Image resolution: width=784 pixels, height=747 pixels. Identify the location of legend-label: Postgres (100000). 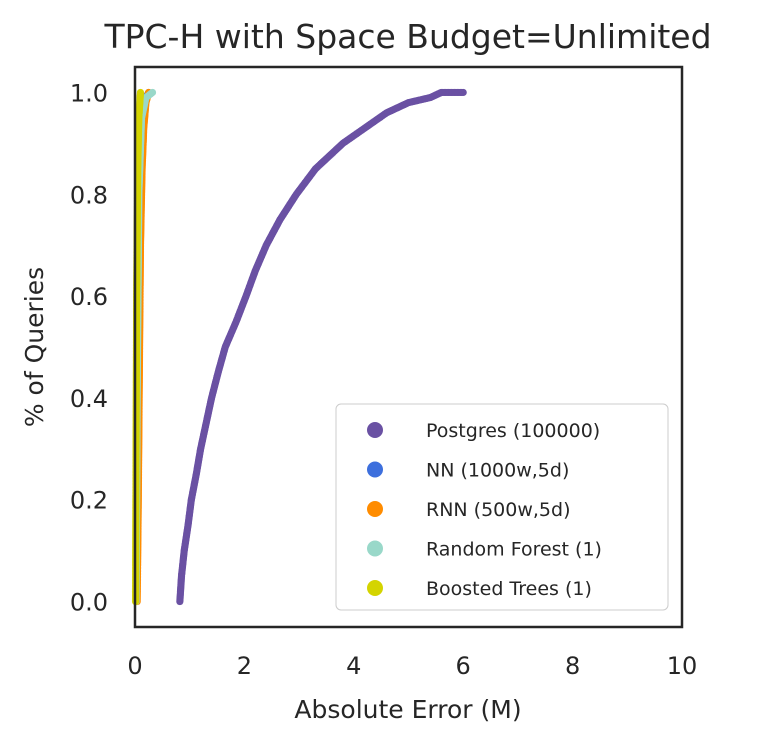
(513, 431).